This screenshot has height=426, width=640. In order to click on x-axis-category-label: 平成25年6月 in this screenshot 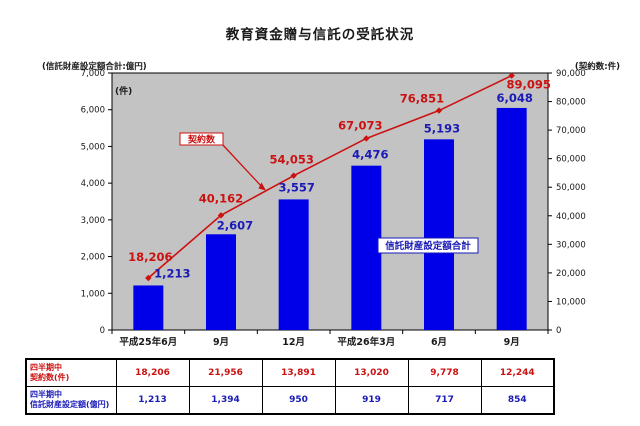, I will do `click(148, 342)`.